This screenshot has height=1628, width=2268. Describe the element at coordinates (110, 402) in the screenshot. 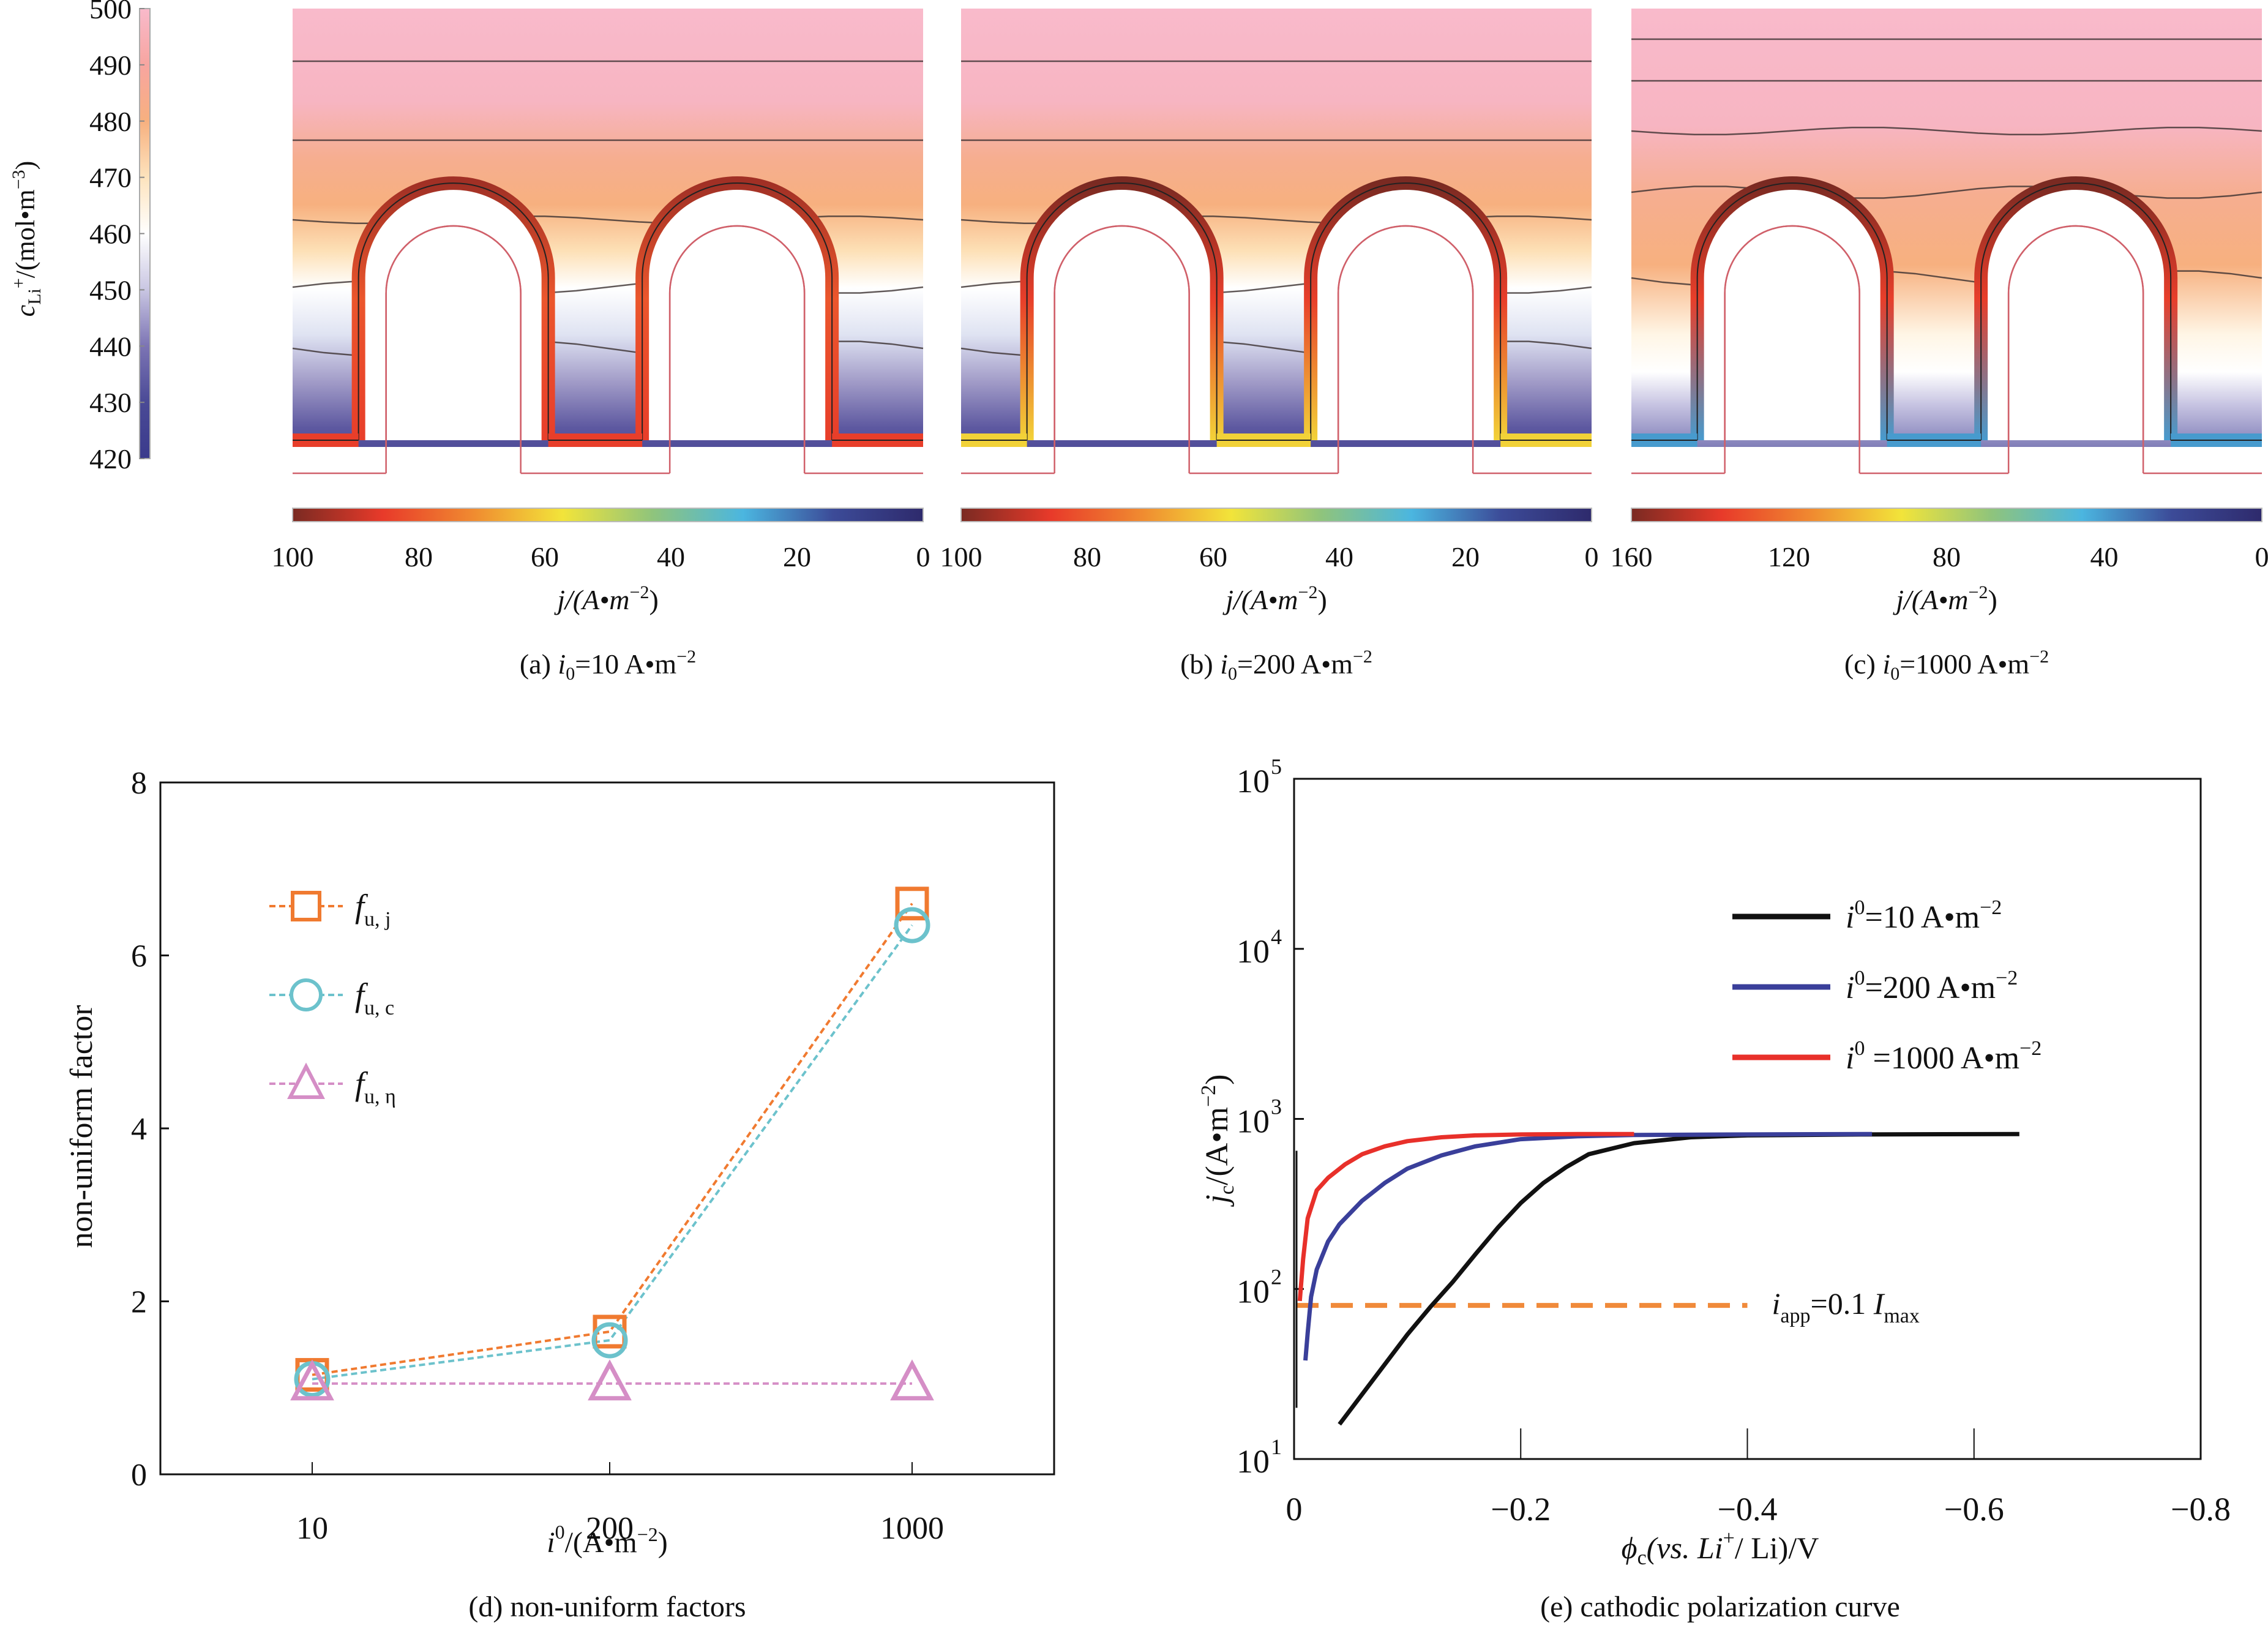

I see `concentration-tick-label: 430` at that location.